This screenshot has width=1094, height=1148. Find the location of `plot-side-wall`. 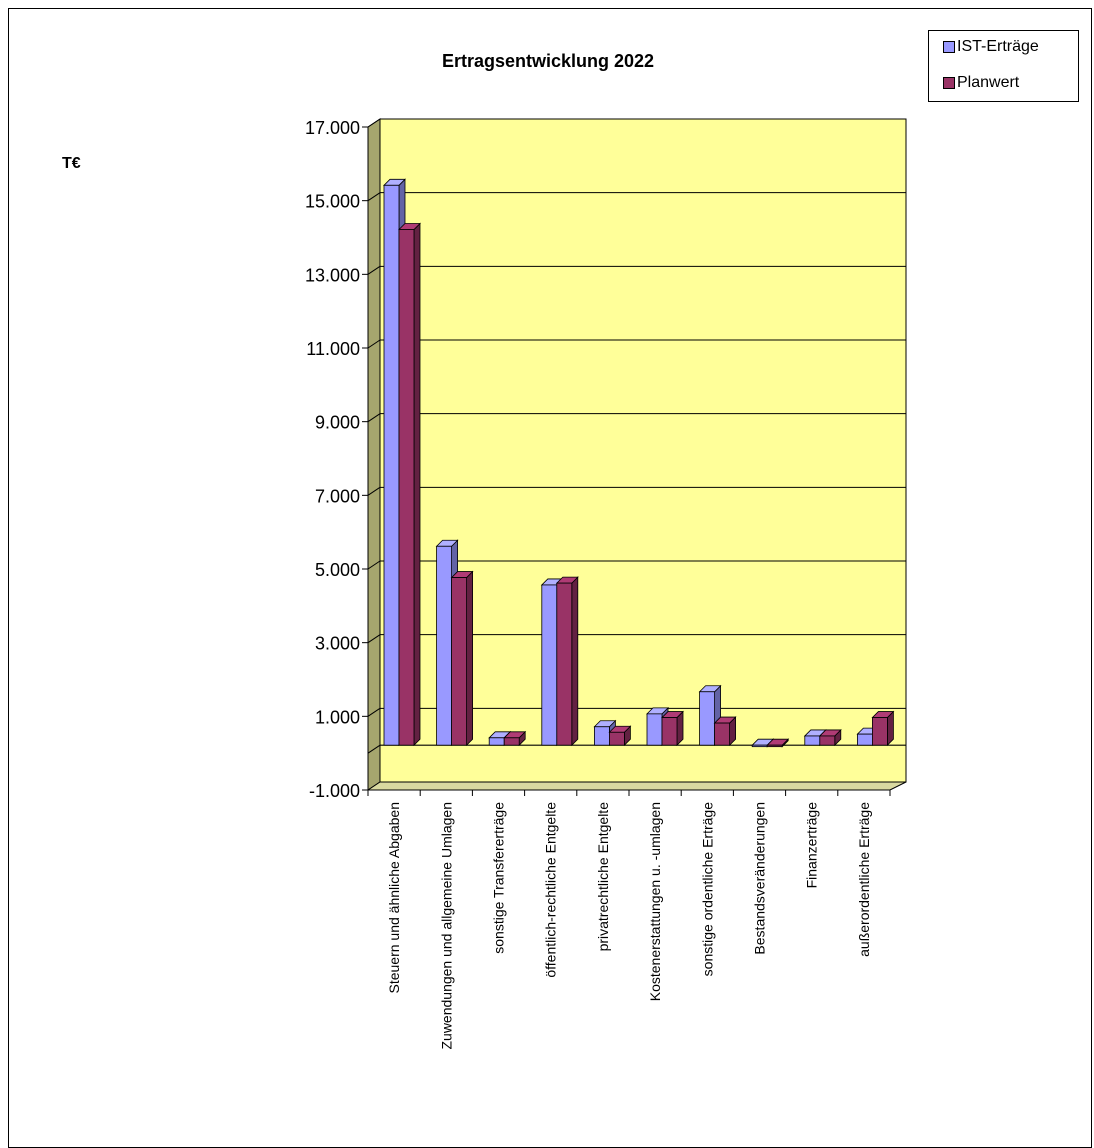

plot-side-wall is located at coordinates (374, 454).